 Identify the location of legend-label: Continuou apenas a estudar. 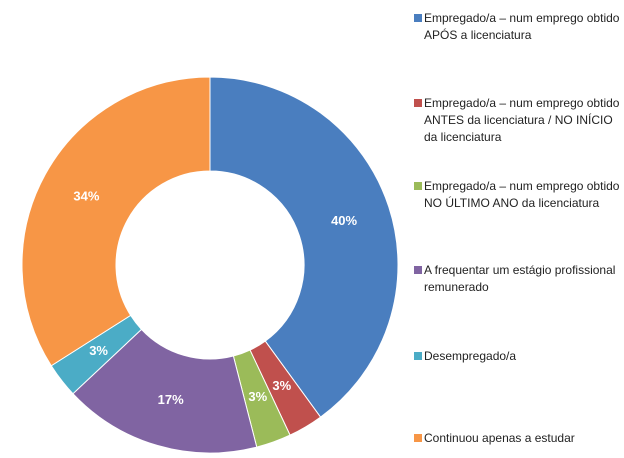
(499, 438).